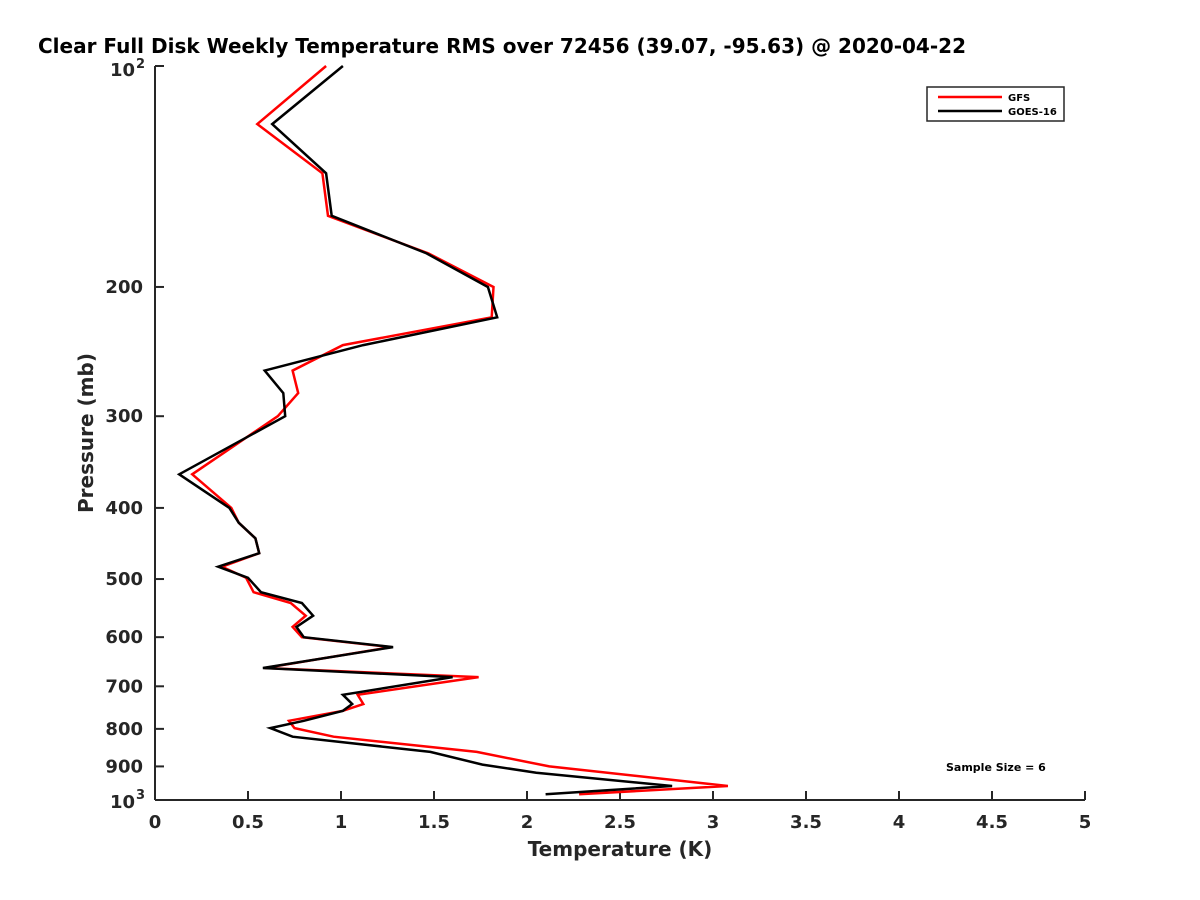  What do you see at coordinates (996, 767) in the screenshot?
I see `sample-size-annotation: Sample Size = 6` at bounding box center [996, 767].